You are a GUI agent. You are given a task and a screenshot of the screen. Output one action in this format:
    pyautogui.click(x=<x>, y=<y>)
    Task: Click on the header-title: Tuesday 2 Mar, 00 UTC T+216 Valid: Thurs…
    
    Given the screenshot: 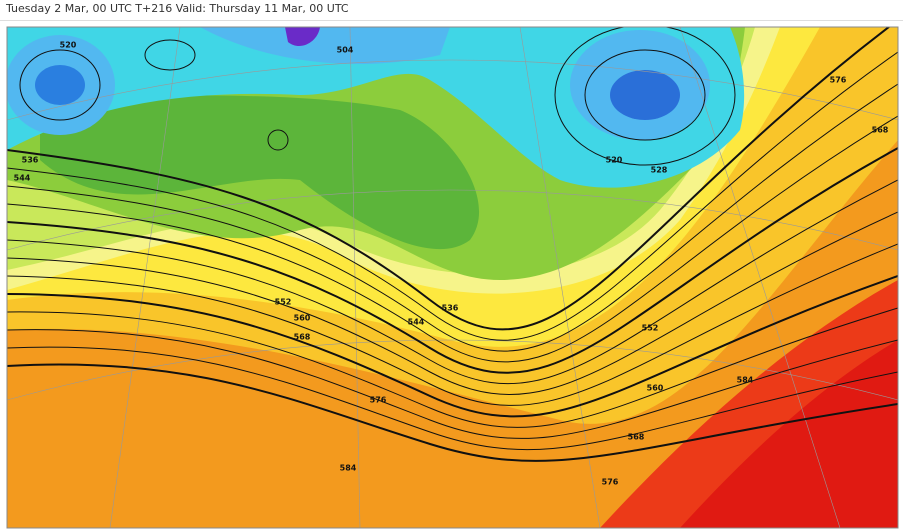 What is the action you would take?
    pyautogui.click(x=177, y=8)
    